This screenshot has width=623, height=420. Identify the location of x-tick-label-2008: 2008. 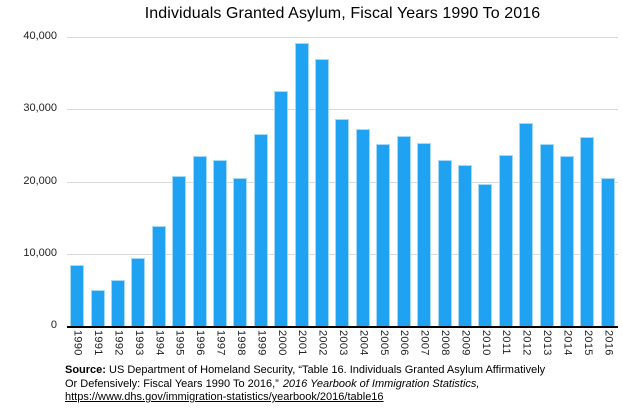
(445, 343).